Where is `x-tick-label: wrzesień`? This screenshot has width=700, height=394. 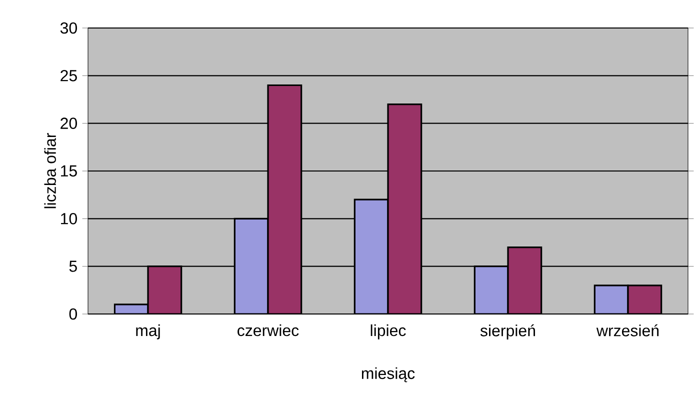 x-tick-label: wrzesień is located at coordinates (627, 330).